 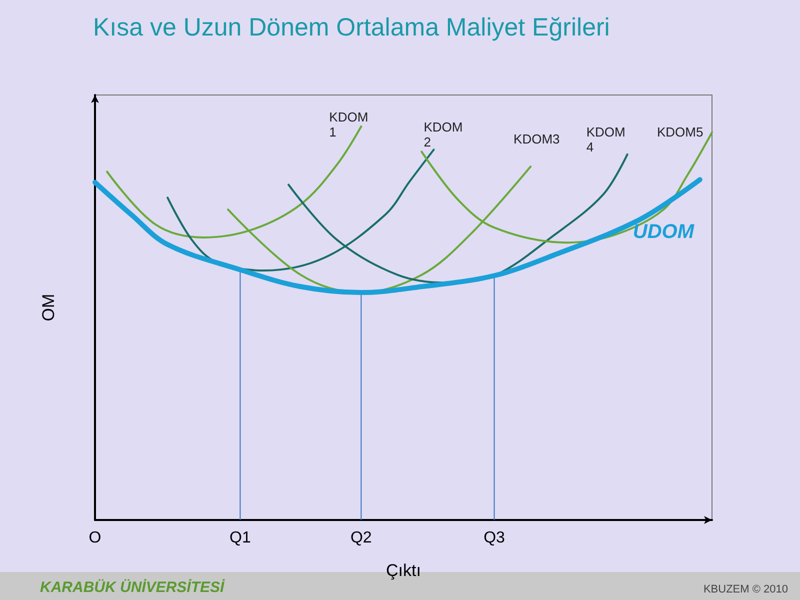 What do you see at coordinates (537, 139) in the screenshot?
I see `text: KDOM3` at bounding box center [537, 139].